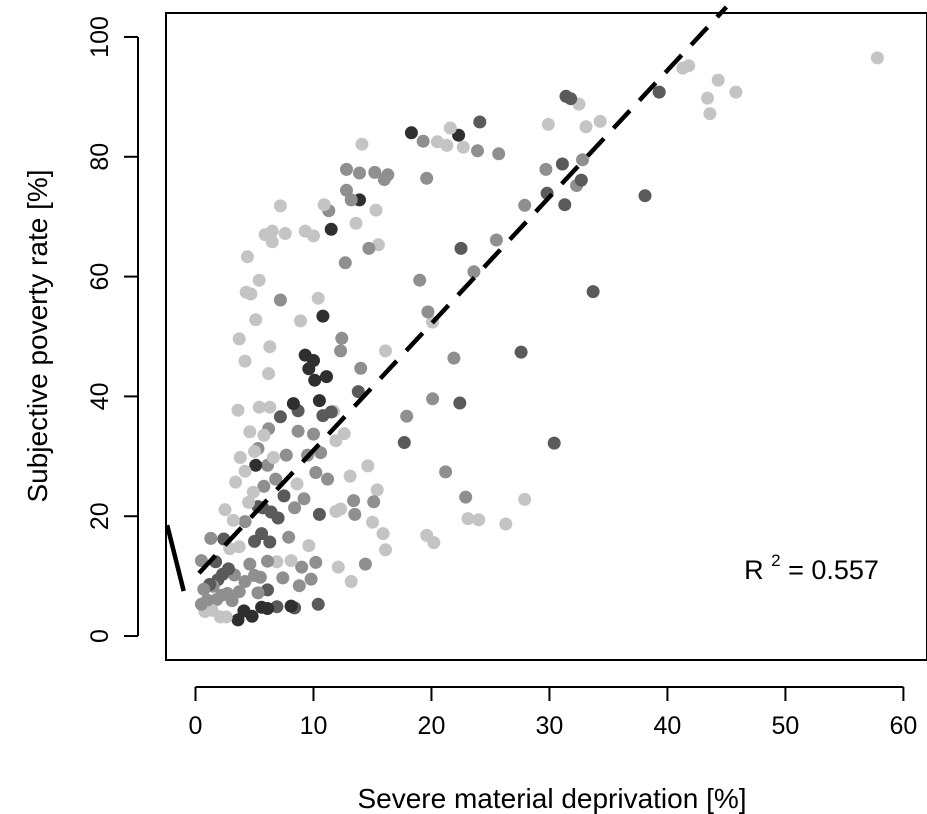 This screenshot has width=927, height=814. What do you see at coordinates (100, 157) in the screenshot?
I see `y-tick-label: 80` at bounding box center [100, 157].